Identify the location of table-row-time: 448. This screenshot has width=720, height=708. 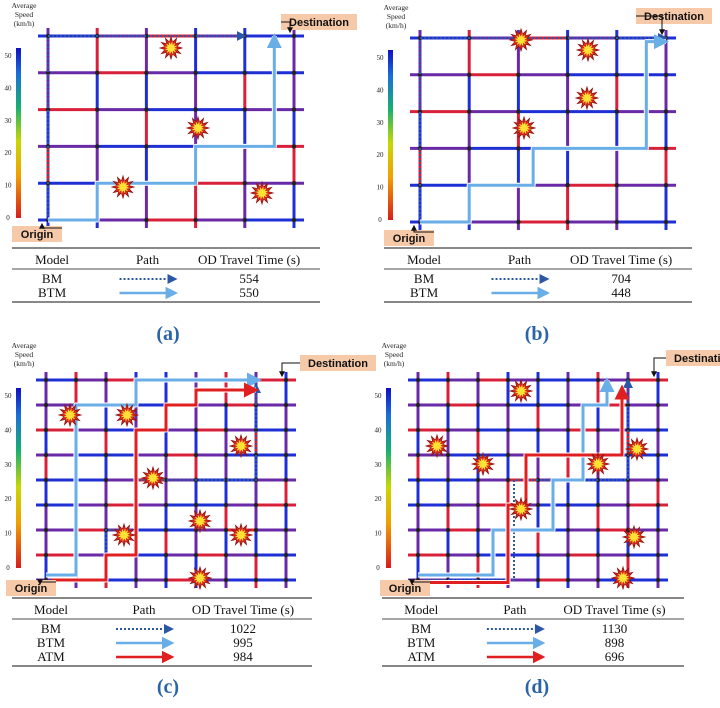
(621, 292).